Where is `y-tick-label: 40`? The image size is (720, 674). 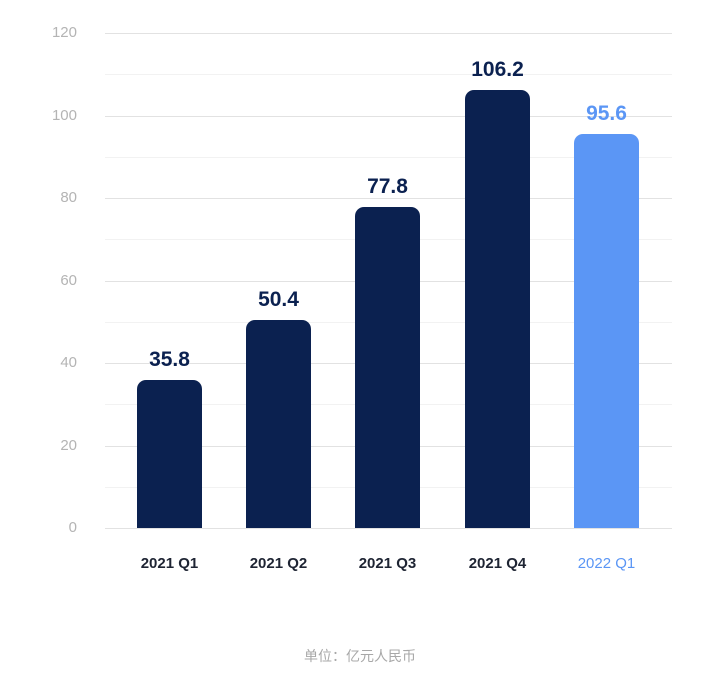 y-tick-label: 40 is located at coordinates (68, 362).